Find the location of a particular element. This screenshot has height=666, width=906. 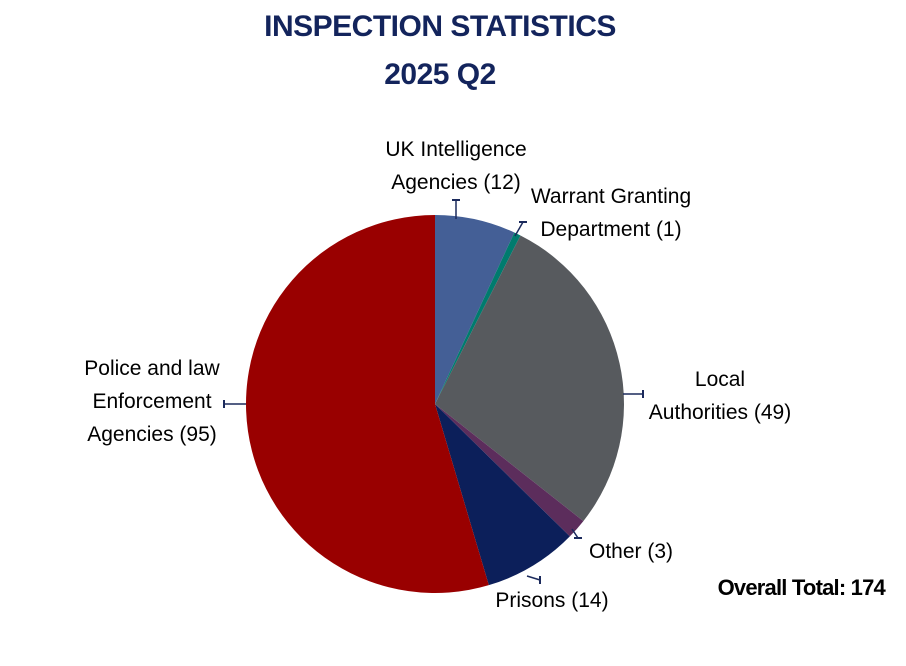

slice-label-line: Authorities (49) is located at coordinates (720, 412).